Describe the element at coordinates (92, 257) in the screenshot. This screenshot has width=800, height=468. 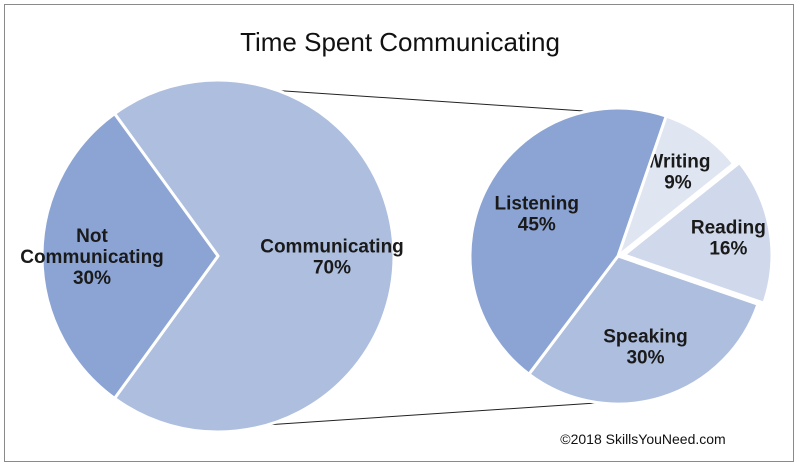
I see `pie-slice-not-communicating-label: Communicating` at that location.